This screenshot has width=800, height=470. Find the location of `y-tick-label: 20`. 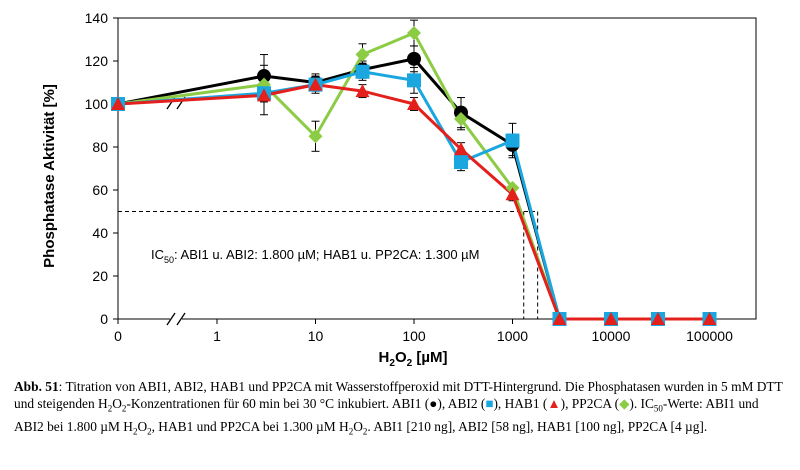

y-tick-label: 20 is located at coordinates (100, 276).